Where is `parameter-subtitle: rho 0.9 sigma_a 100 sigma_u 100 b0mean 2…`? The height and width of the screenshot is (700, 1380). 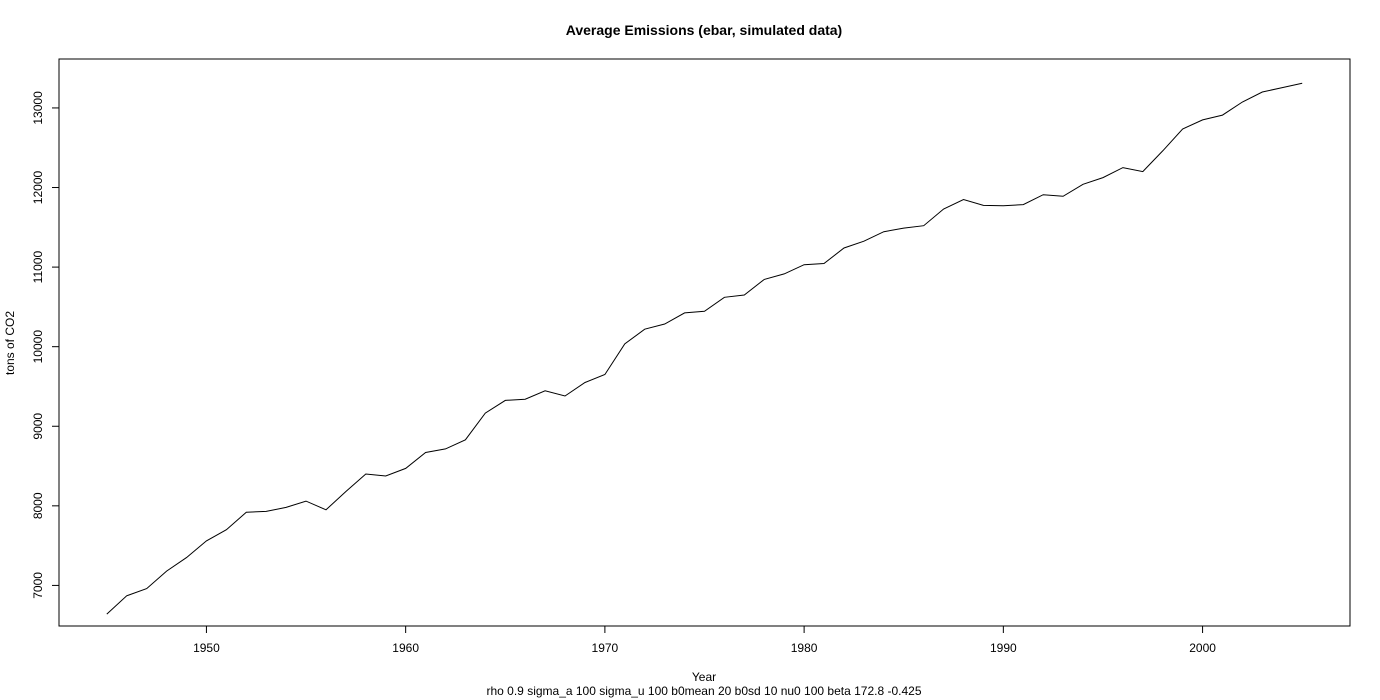
parameter-subtitle: rho 0.9 sigma_a 100 sigma_u 100 b0mean 2… is located at coordinates (704, 691).